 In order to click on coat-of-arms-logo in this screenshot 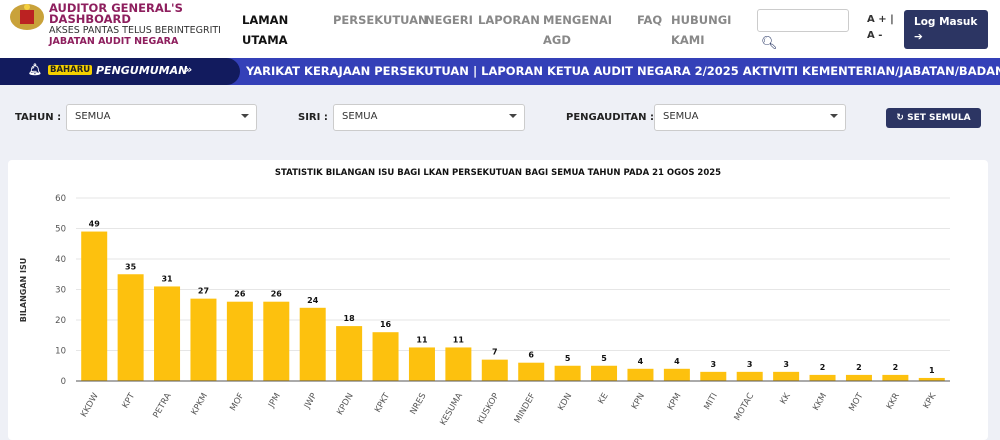, I will do `click(27, 17)`.